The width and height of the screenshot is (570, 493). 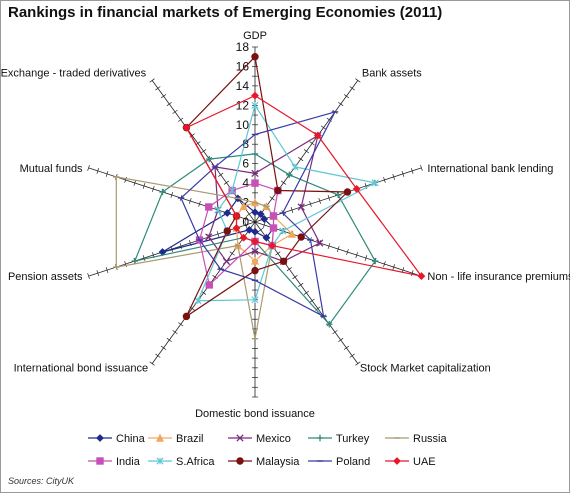 I want to click on axis-label: Pension assets, so click(x=45, y=277).